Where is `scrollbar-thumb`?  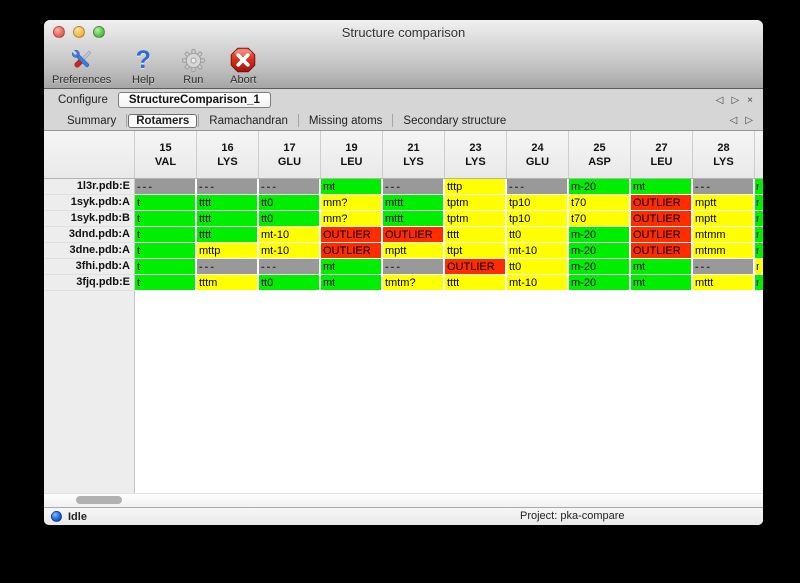 scrollbar-thumb is located at coordinates (99, 500).